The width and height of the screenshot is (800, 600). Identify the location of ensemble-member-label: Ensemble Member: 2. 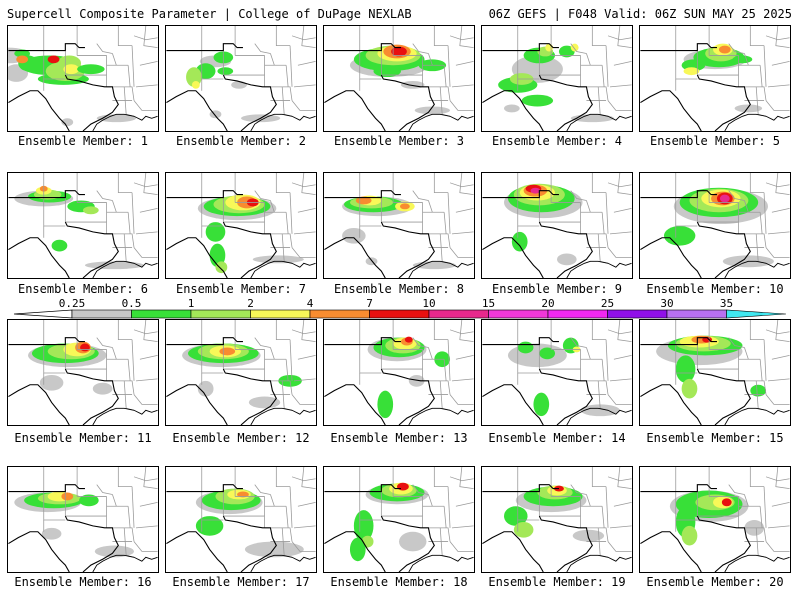
(241, 141).